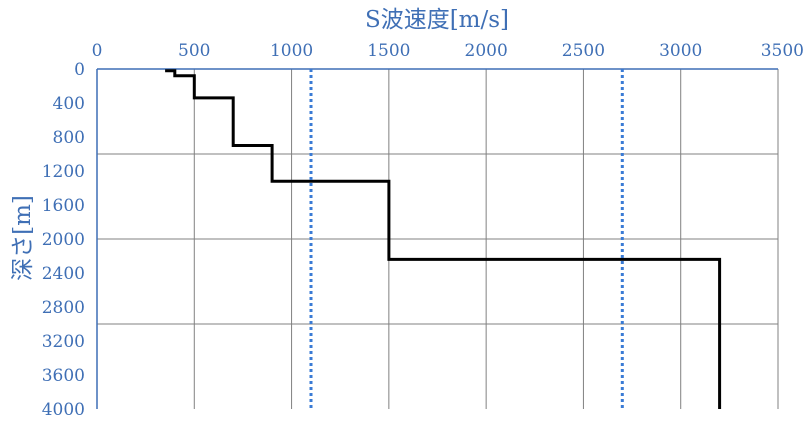 The width and height of the screenshot is (810, 426). What do you see at coordinates (63, 172) in the screenshot?
I see `y-tick-label: 1200` at bounding box center [63, 172].